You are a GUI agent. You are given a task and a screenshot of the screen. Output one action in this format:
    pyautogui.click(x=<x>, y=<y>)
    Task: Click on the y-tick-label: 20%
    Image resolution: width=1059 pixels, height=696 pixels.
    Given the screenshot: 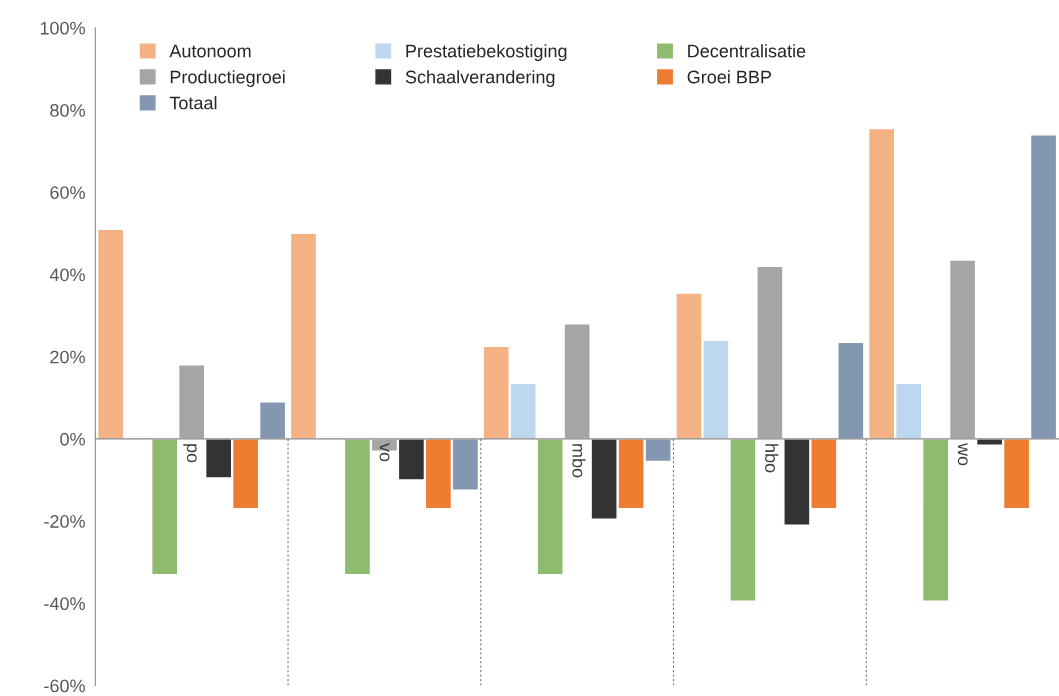 What is the action you would take?
    pyautogui.click(x=67, y=357)
    